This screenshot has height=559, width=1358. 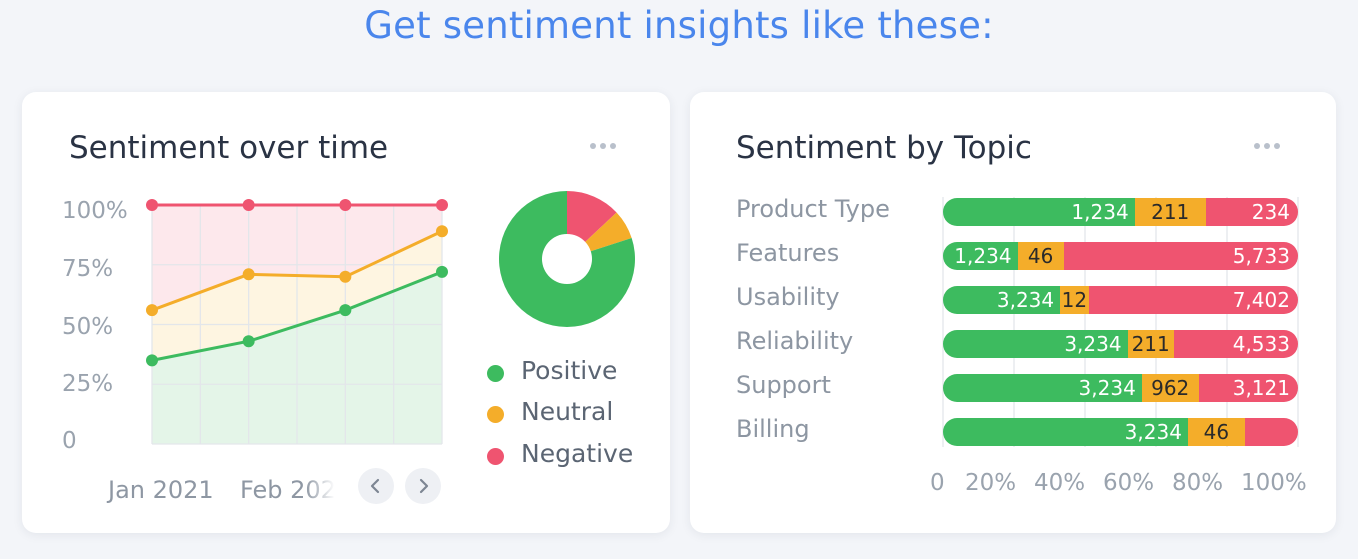 I want to click on topic-label: Usability, so click(x=788, y=297).